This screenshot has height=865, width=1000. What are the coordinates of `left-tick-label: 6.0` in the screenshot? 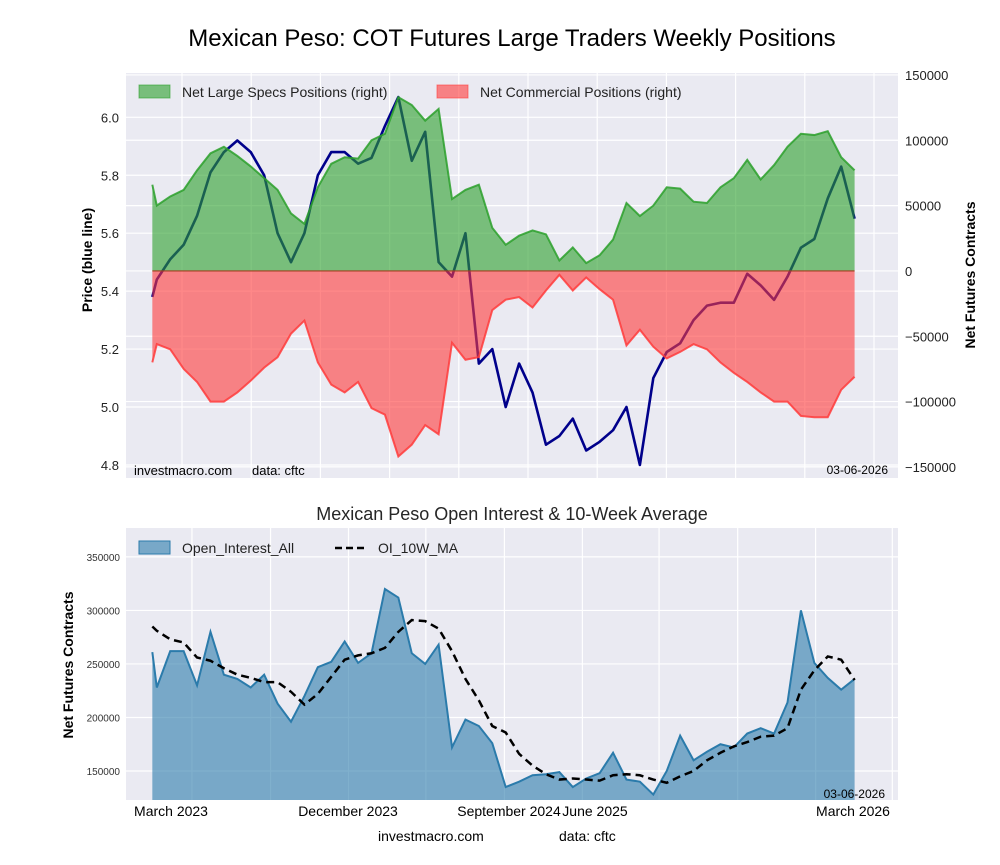 It's located at (110, 117).